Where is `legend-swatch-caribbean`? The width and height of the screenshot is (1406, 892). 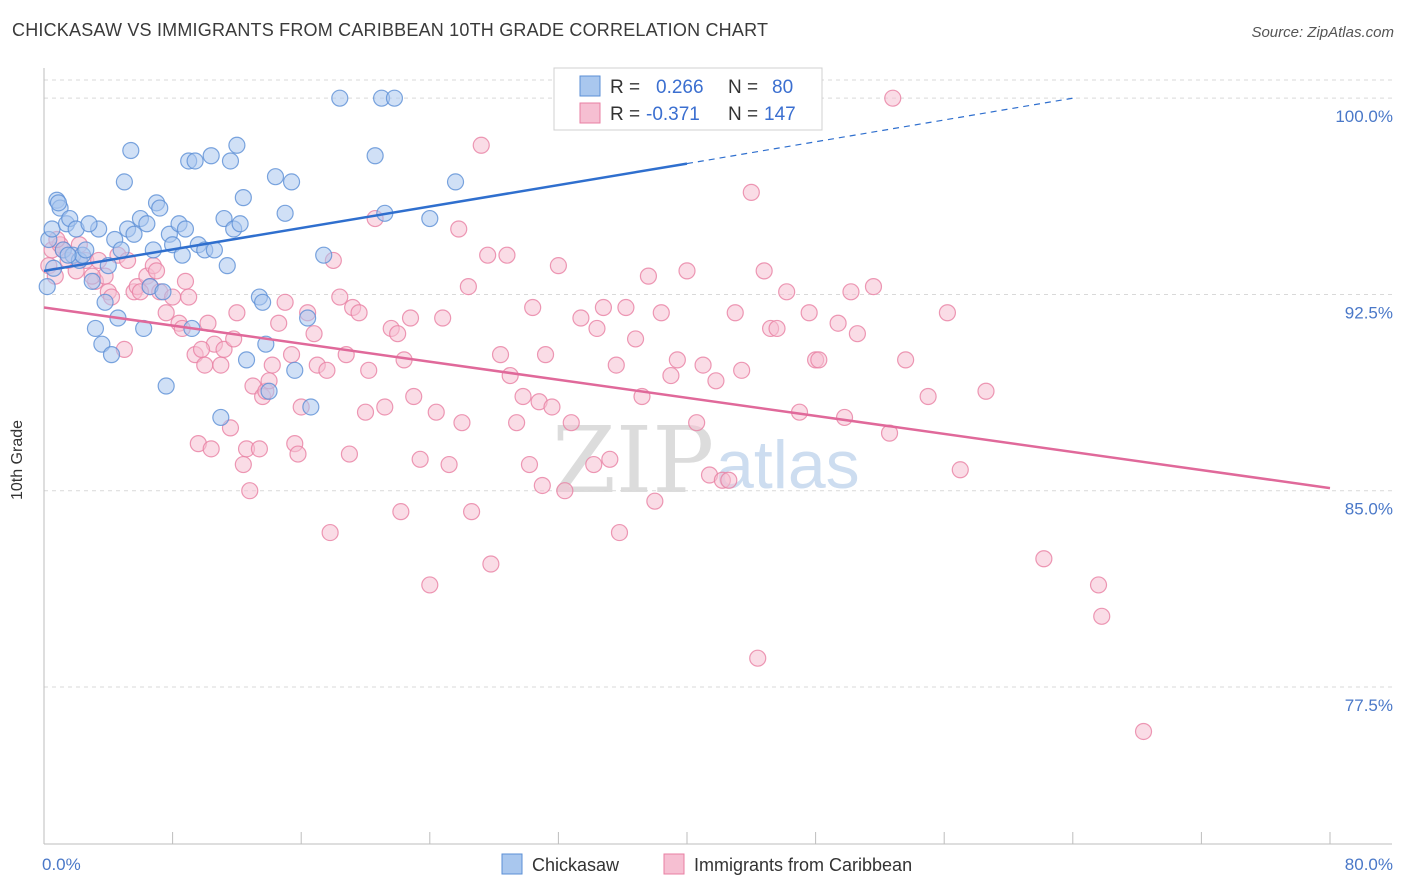 legend-swatch-caribbean is located at coordinates (590, 113).